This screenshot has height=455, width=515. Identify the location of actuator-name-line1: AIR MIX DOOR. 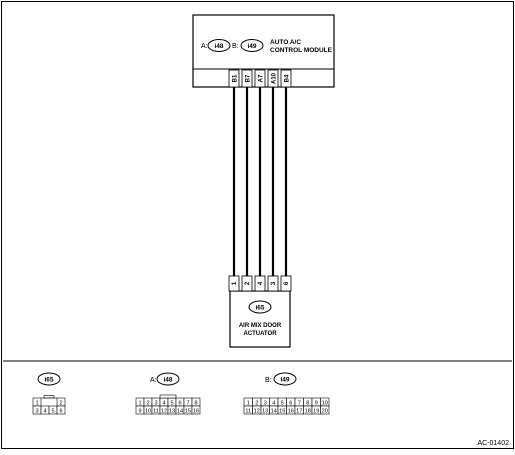
(260, 326).